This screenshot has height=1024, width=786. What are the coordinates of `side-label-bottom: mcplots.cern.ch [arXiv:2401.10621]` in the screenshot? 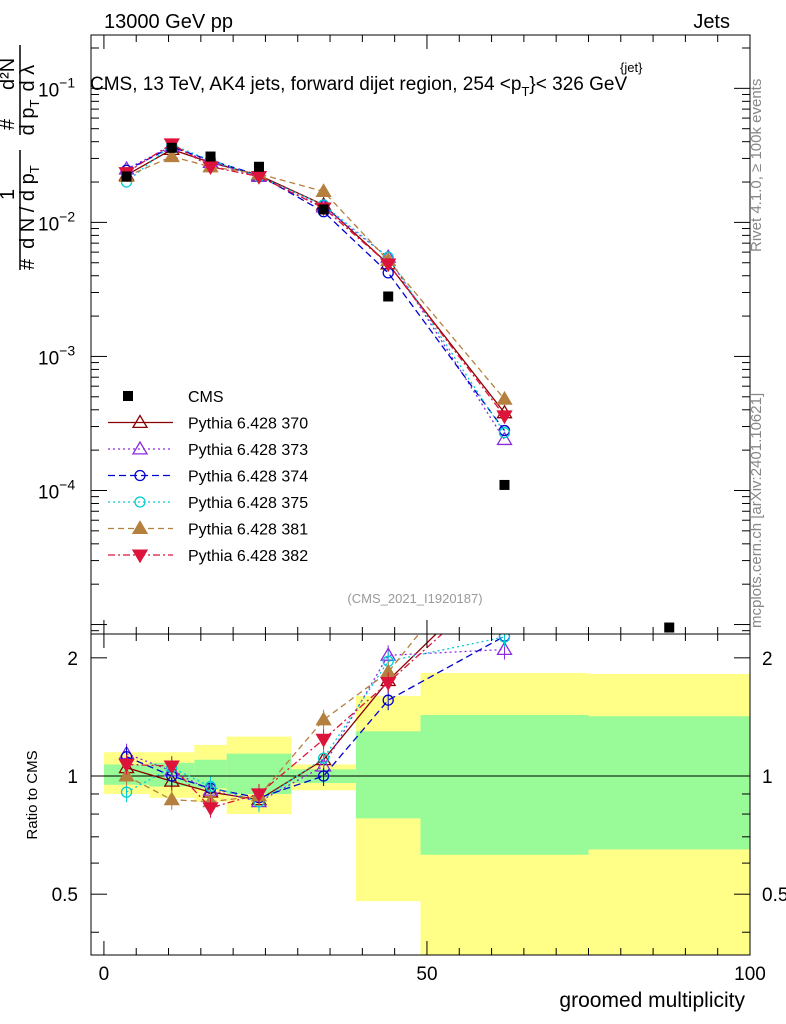 It's located at (756, 510).